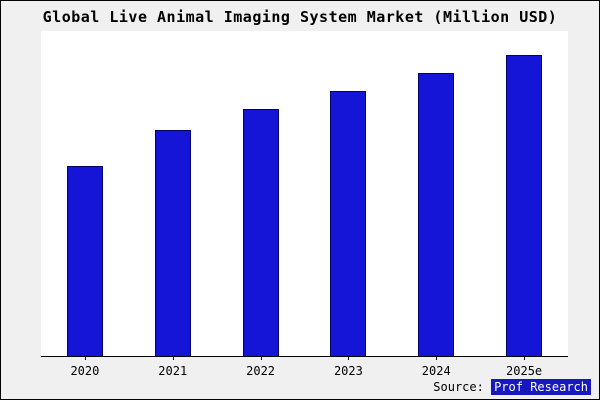  I want to click on source-publisher-badge: Prof Research, so click(541, 387).